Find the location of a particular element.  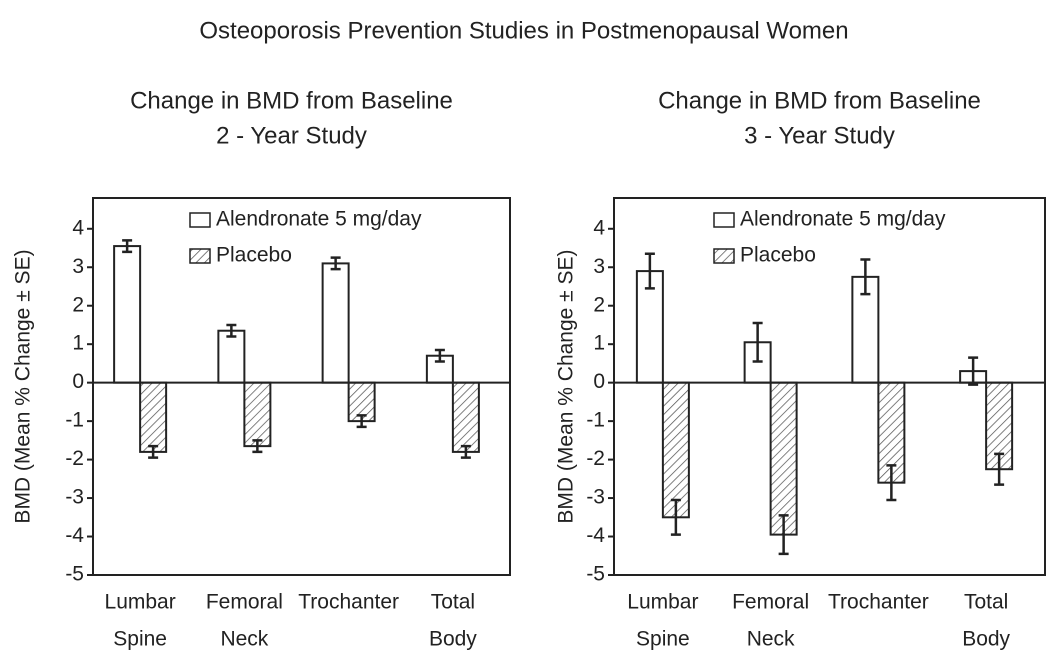

chart-title: 3 - Year Study is located at coordinates (819, 135).